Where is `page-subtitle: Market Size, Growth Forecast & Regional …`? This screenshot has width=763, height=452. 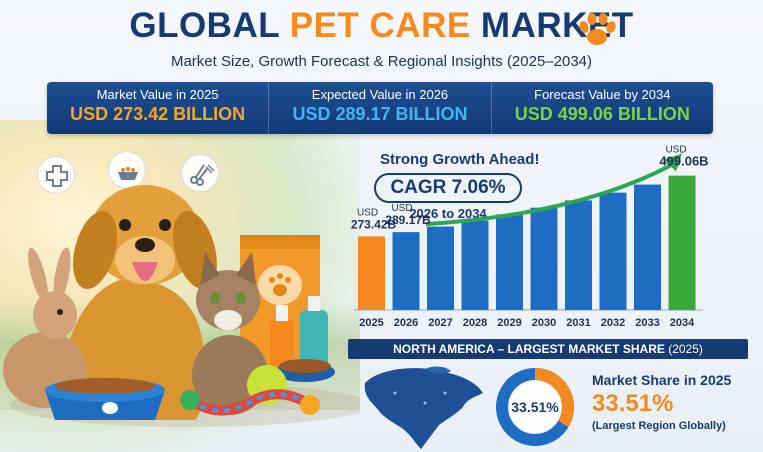
page-subtitle: Market Size, Growth Forecast & Regional … is located at coordinates (381, 61).